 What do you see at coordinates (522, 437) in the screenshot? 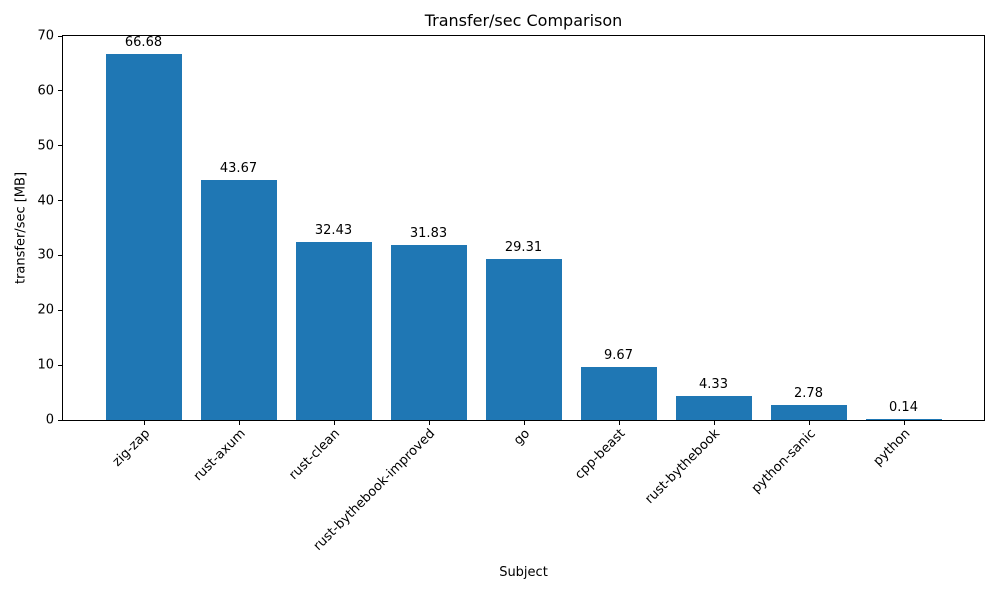
I see `x-tick-label-go: go` at bounding box center [522, 437].